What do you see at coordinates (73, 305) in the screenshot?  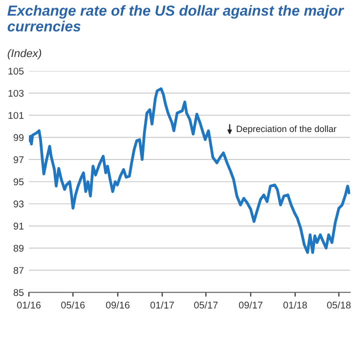 I see `x-tick-label: 05/16` at bounding box center [73, 305].